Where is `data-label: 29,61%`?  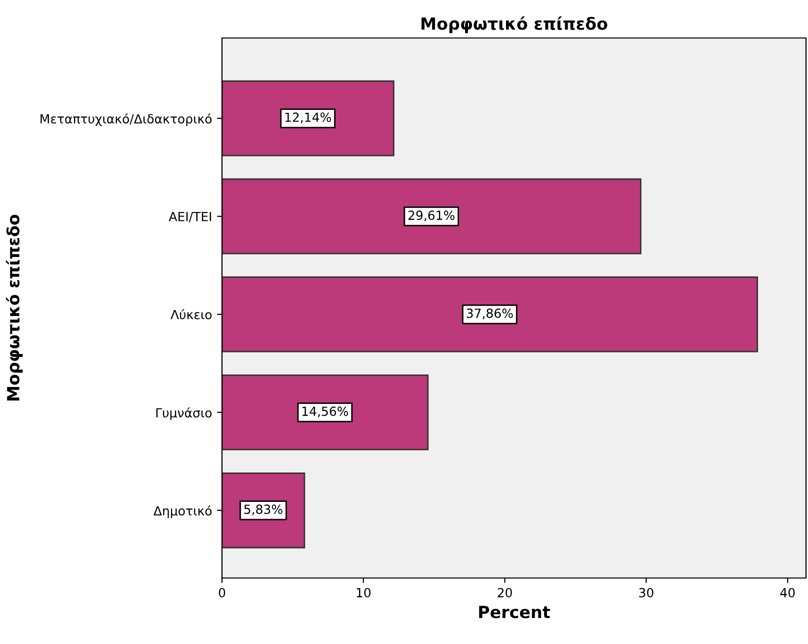 data-label: 29,61% is located at coordinates (431, 216).